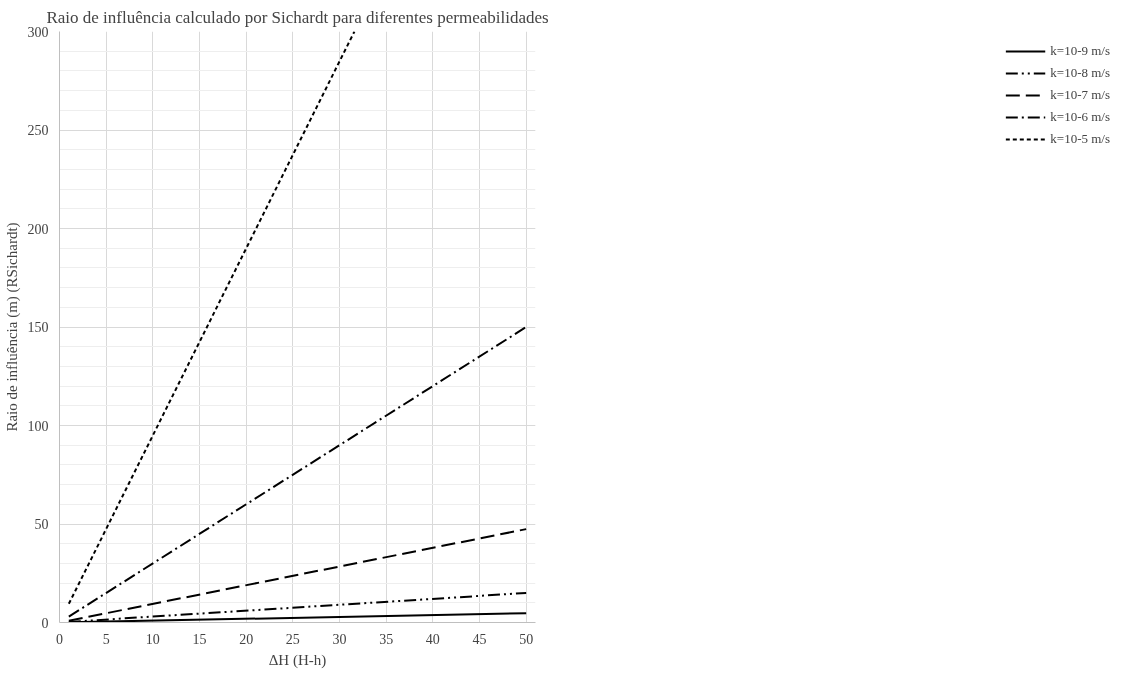  What do you see at coordinates (38, 130) in the screenshot?
I see `y-tick-label: 250` at bounding box center [38, 130].